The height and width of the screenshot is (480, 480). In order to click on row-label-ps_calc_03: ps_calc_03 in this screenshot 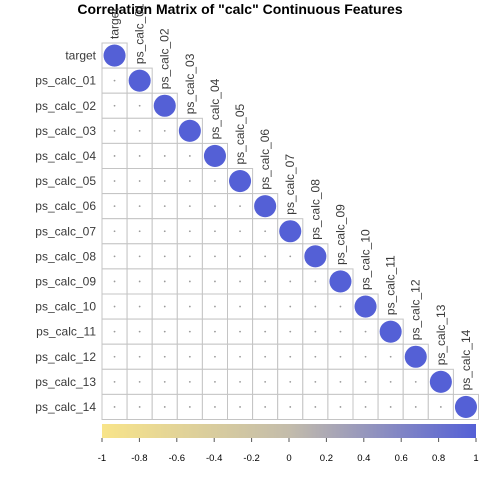, I will do `click(65, 131)`.